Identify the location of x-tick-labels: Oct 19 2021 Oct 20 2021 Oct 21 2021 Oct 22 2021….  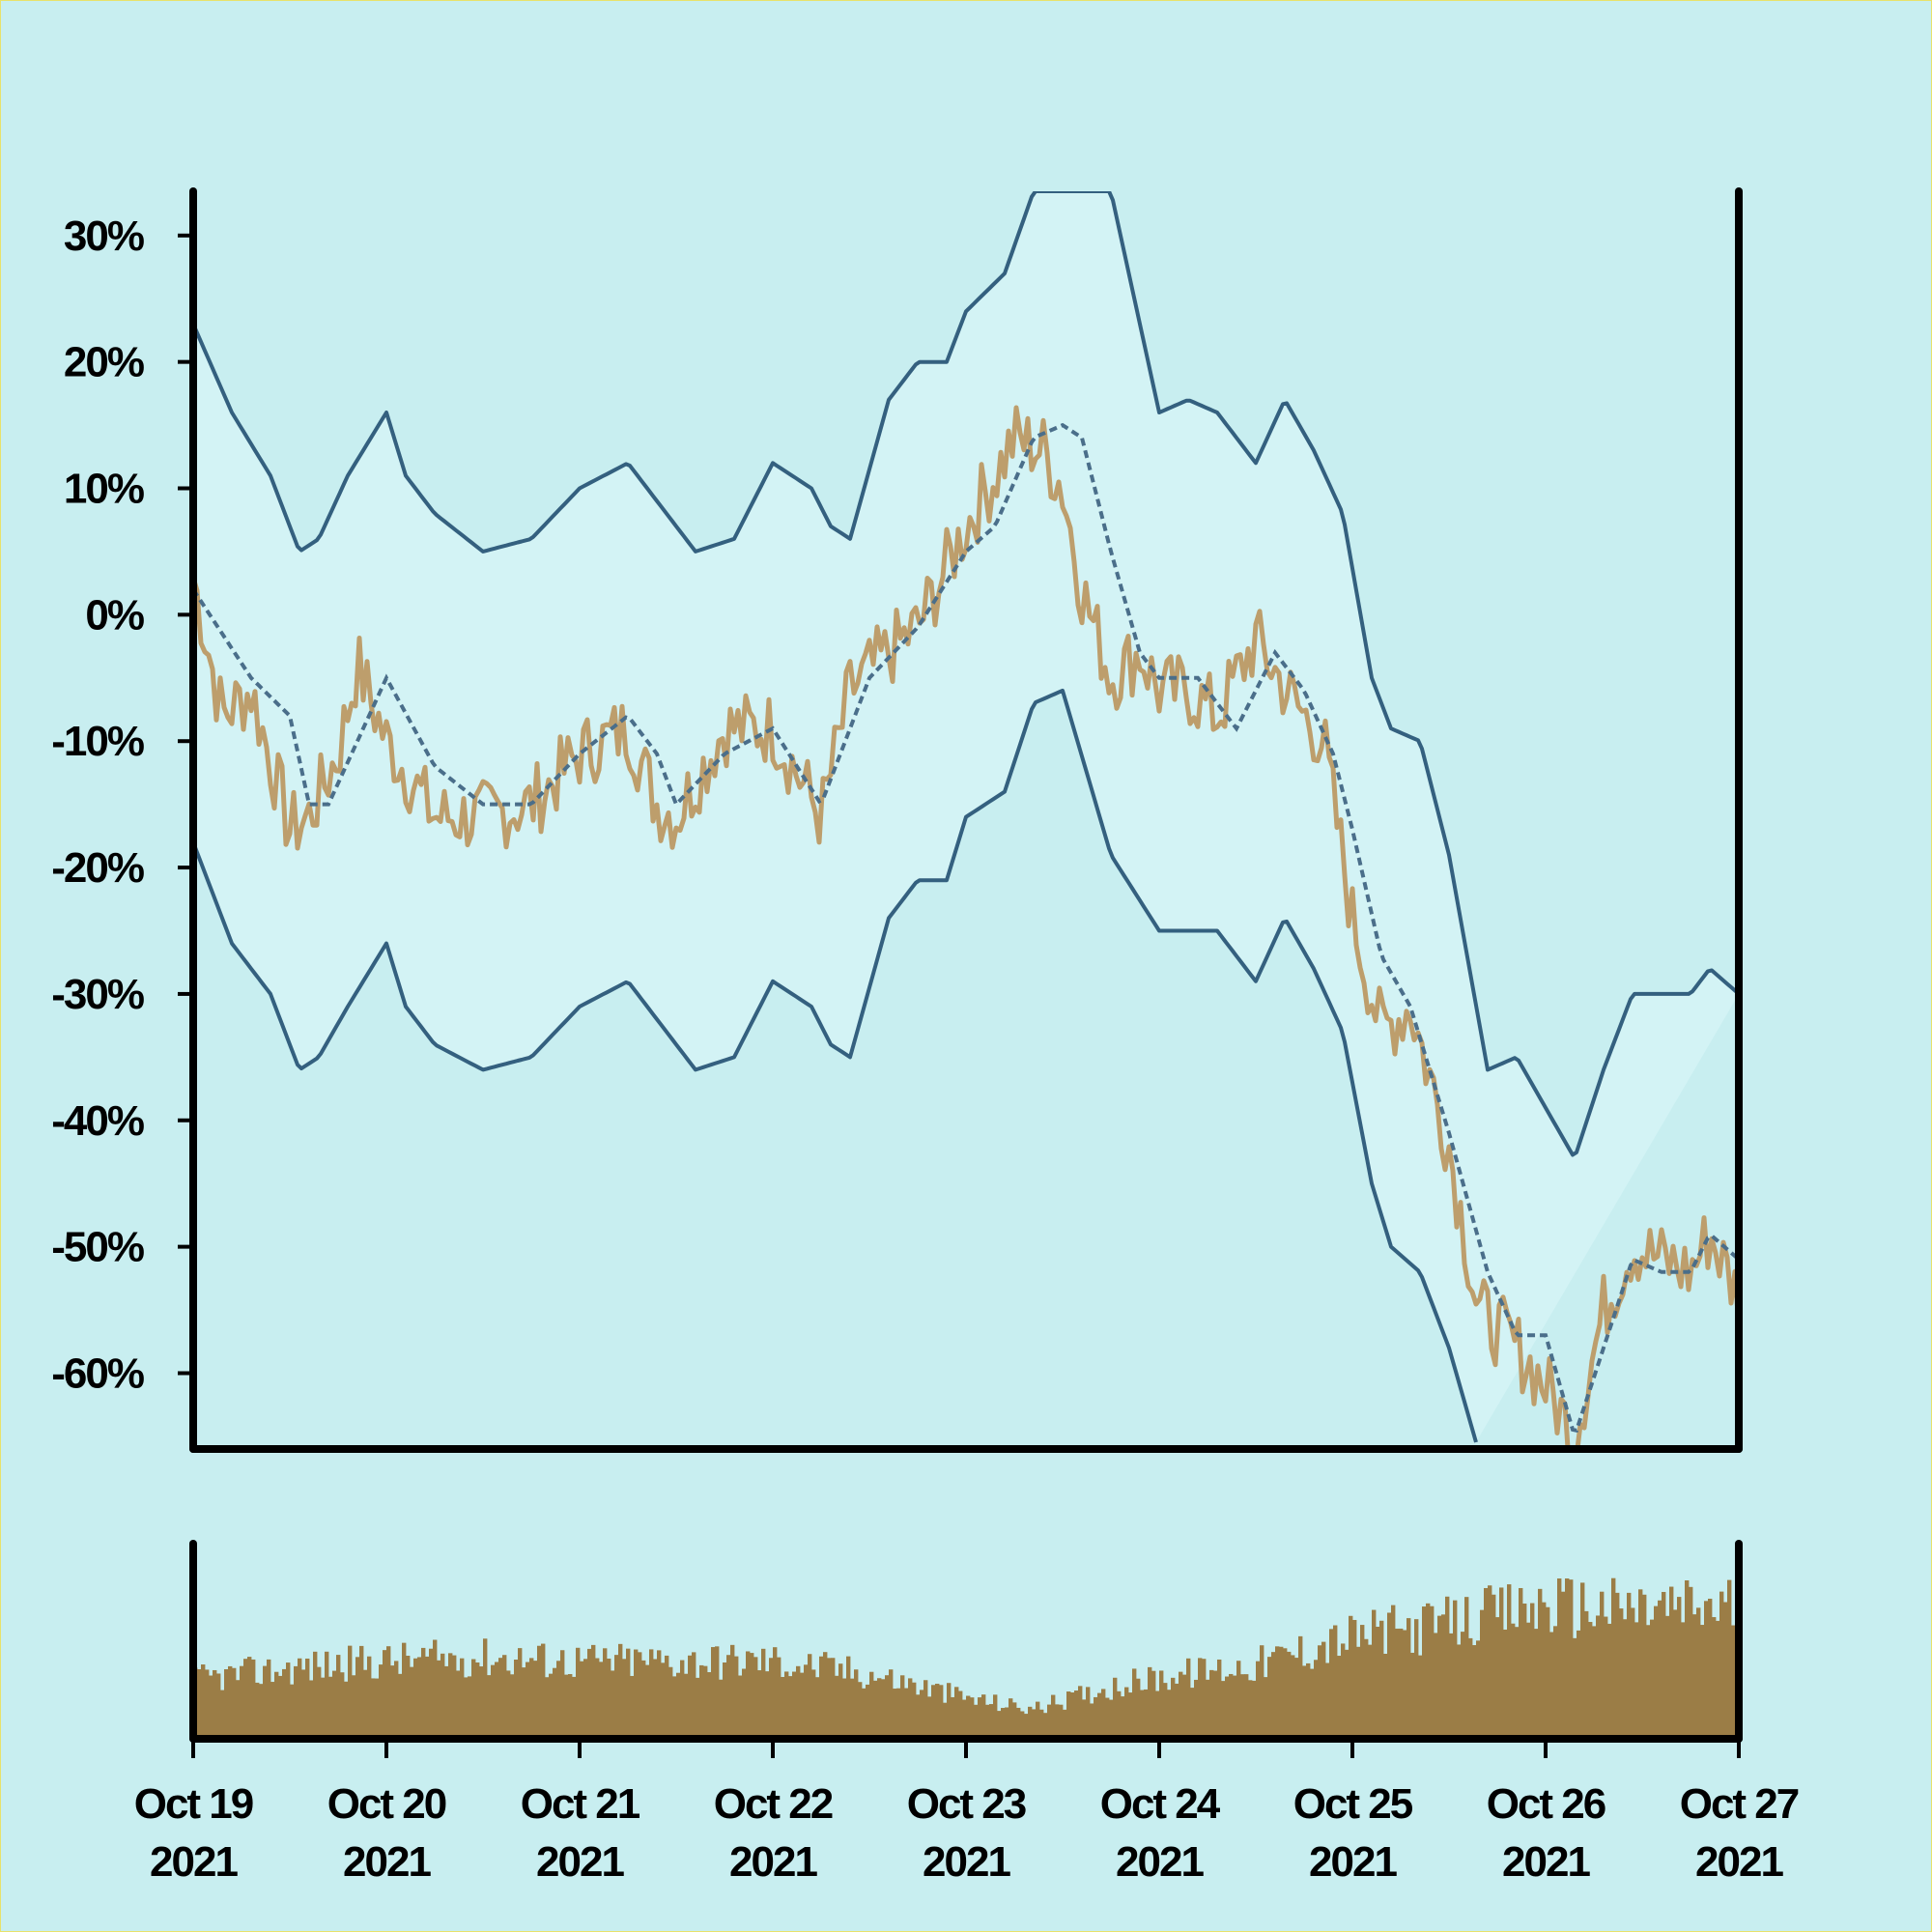
(967, 1833).